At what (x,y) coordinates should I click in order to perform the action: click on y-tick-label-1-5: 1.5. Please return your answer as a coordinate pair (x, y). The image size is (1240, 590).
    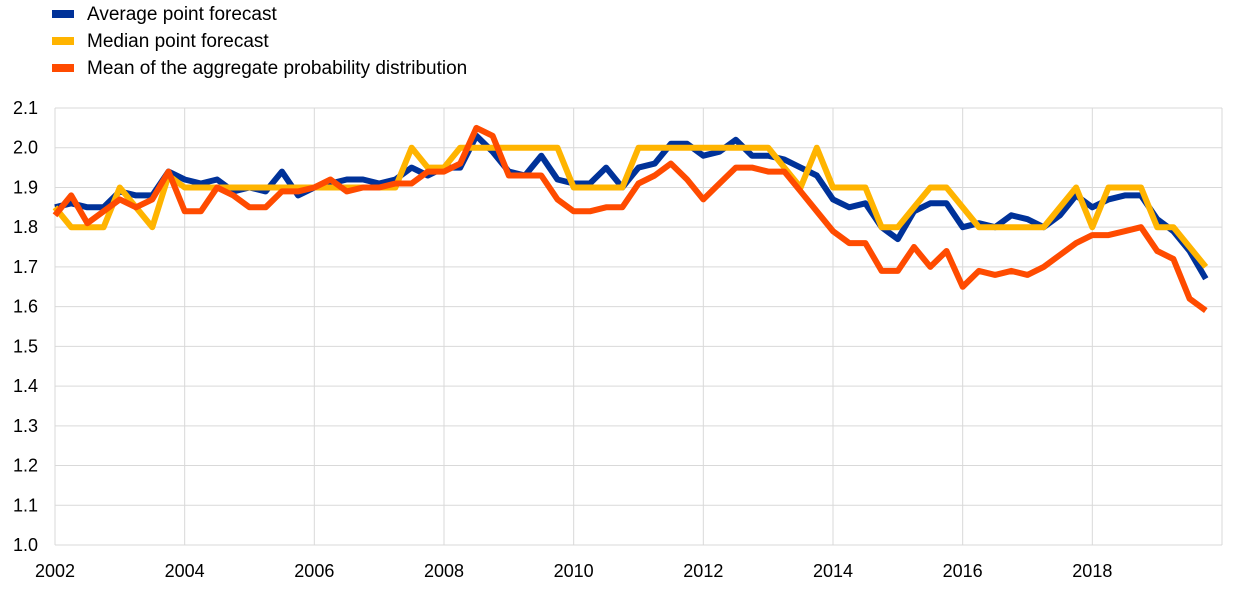
    Looking at the image, I should click on (25, 346).